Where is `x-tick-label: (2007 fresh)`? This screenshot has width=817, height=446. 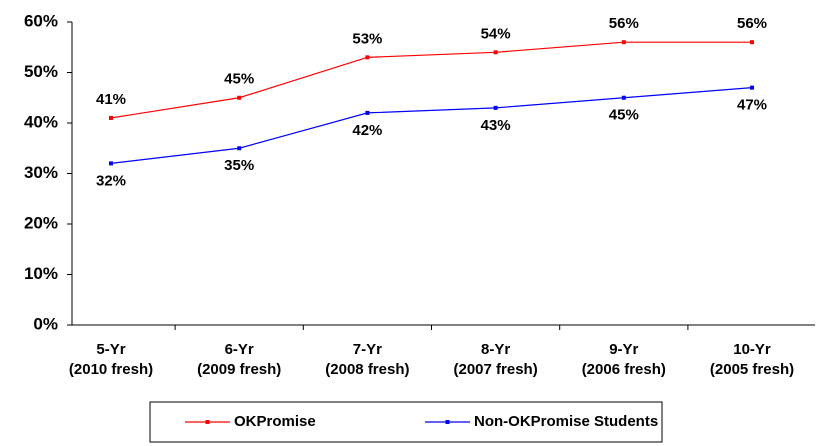
x-tick-label: (2007 fresh) is located at coordinates (495, 369).